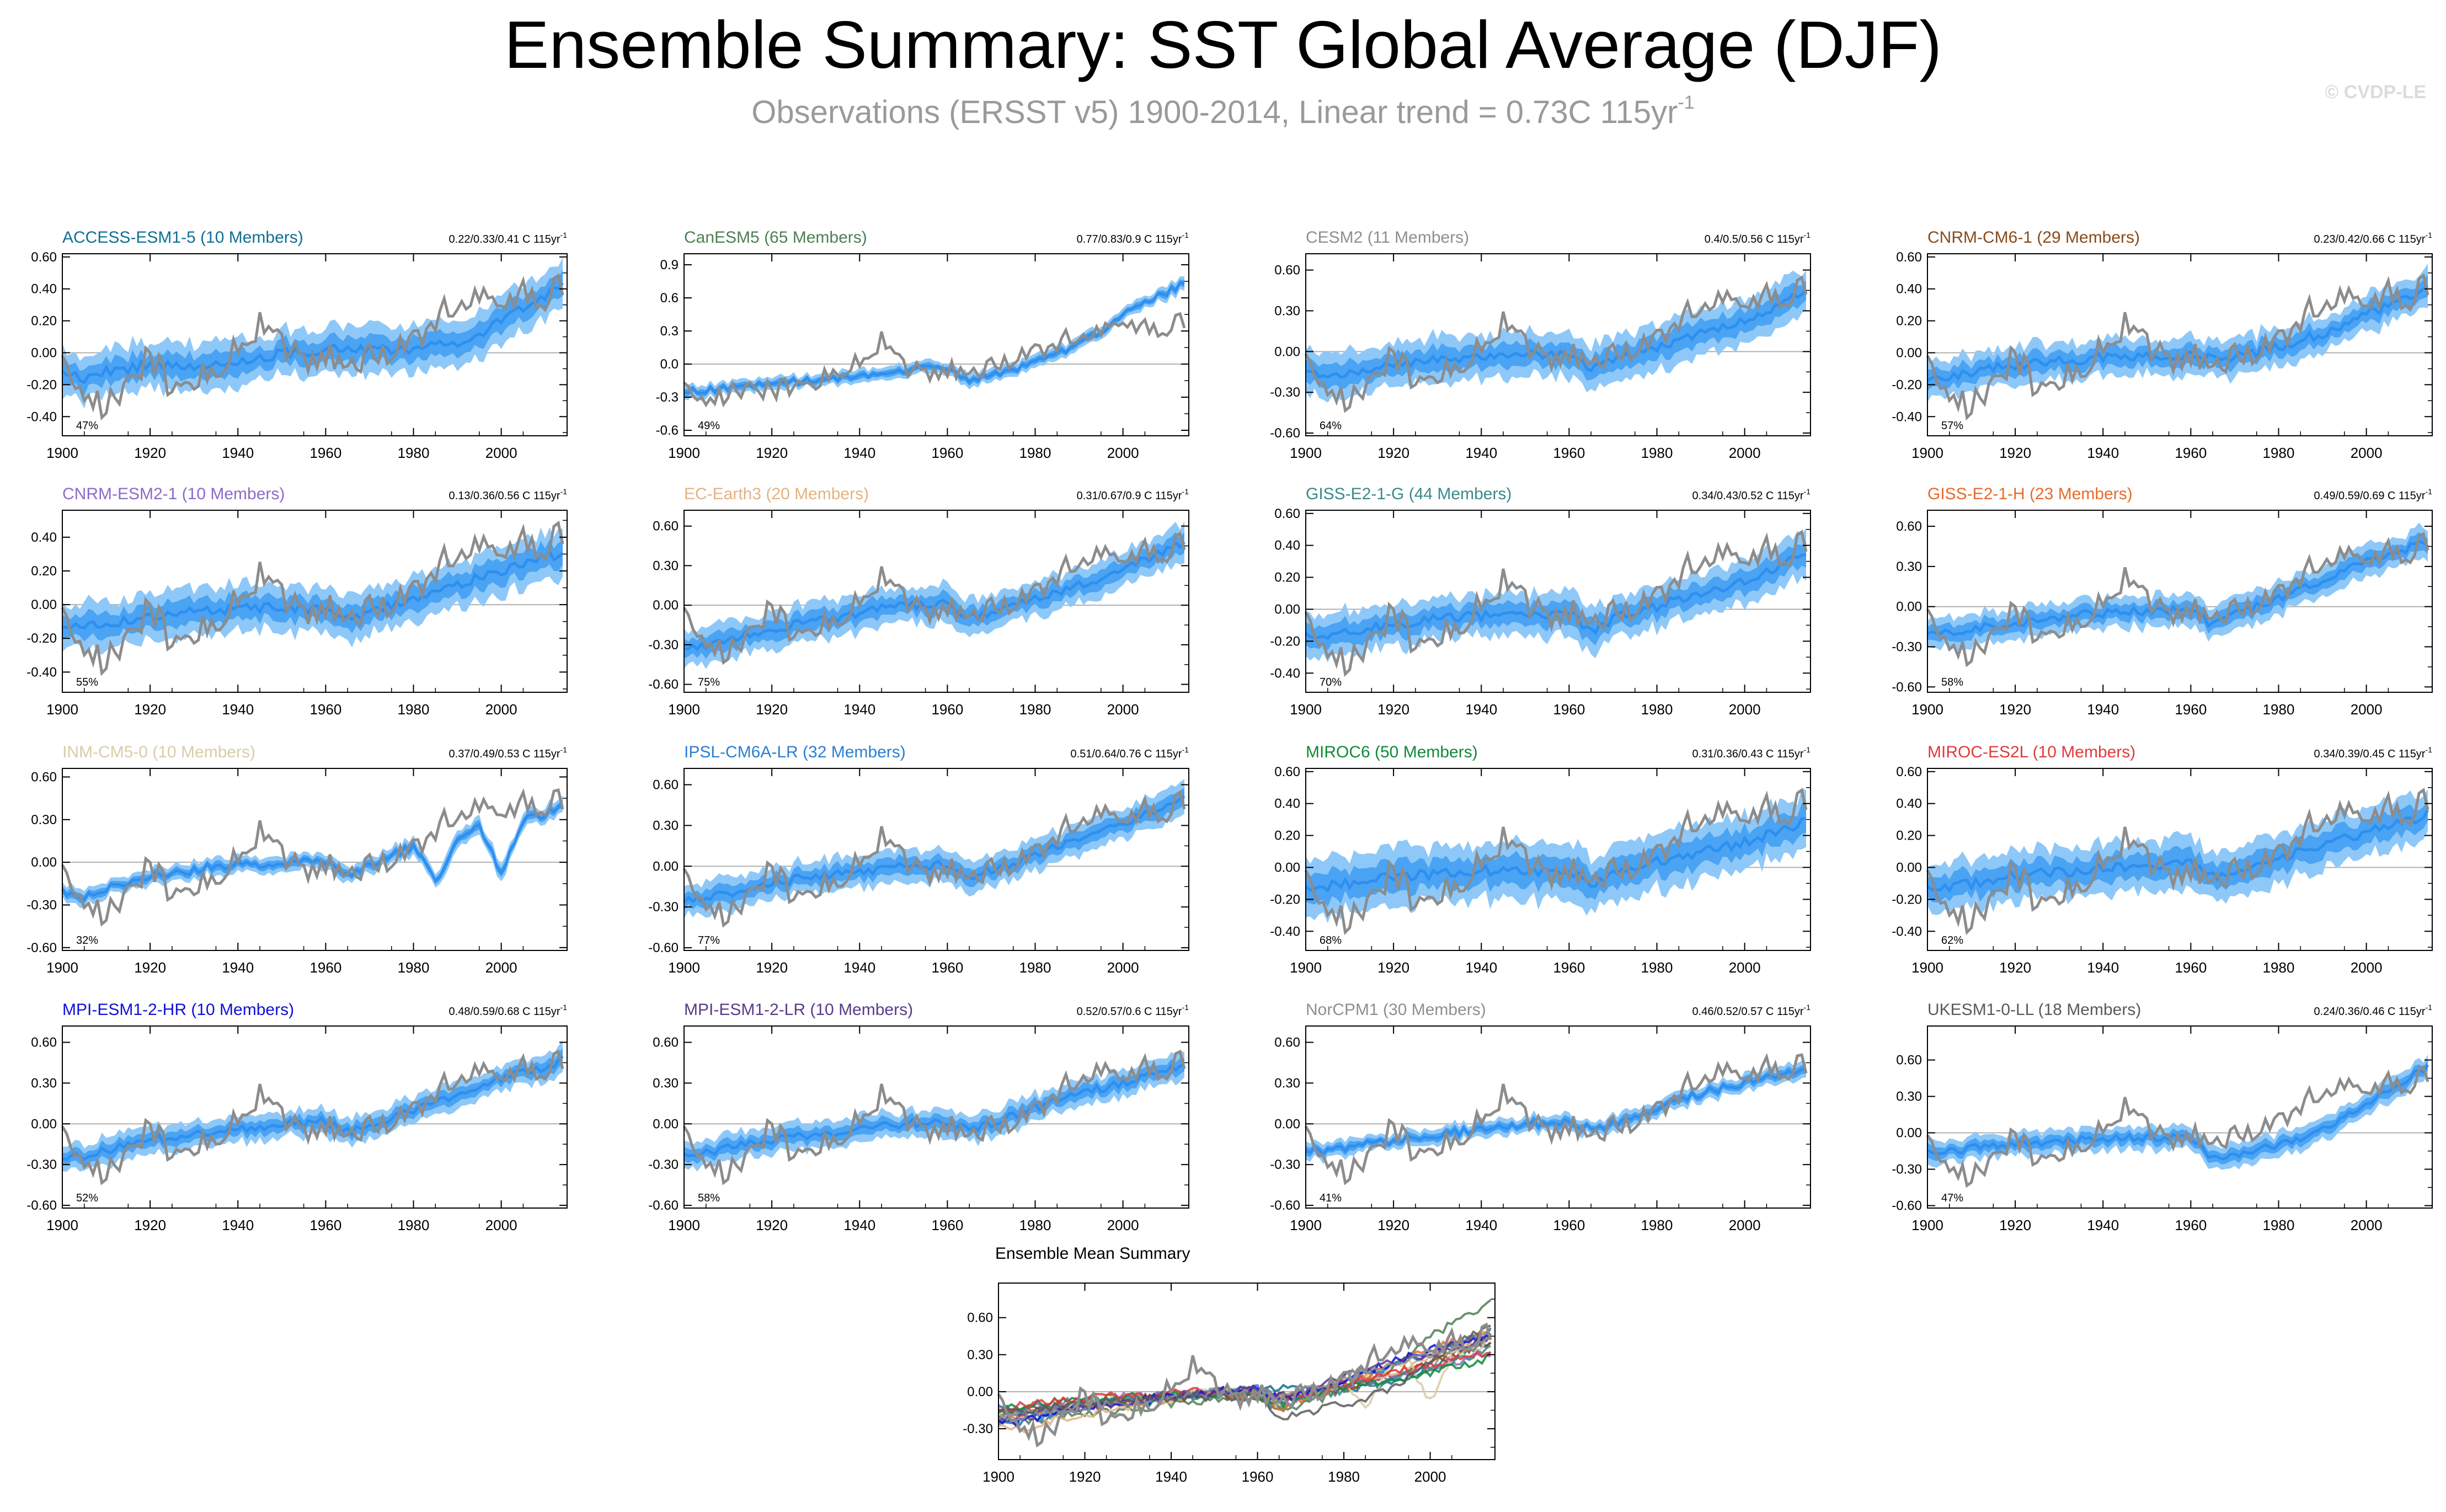 This screenshot has width=2446, height=1512. What do you see at coordinates (2031, 752) in the screenshot?
I see `panel-title: MIROC-ES2L (10 Members)` at bounding box center [2031, 752].